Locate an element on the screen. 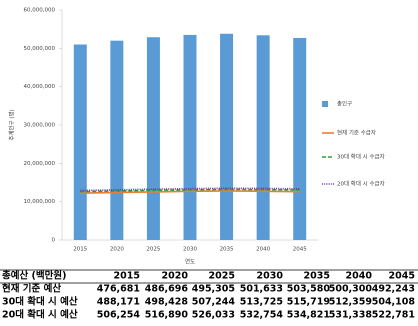 Image resolution: width=418 pixels, height=326 pixels. table-header: 2035 is located at coordinates (317, 276).